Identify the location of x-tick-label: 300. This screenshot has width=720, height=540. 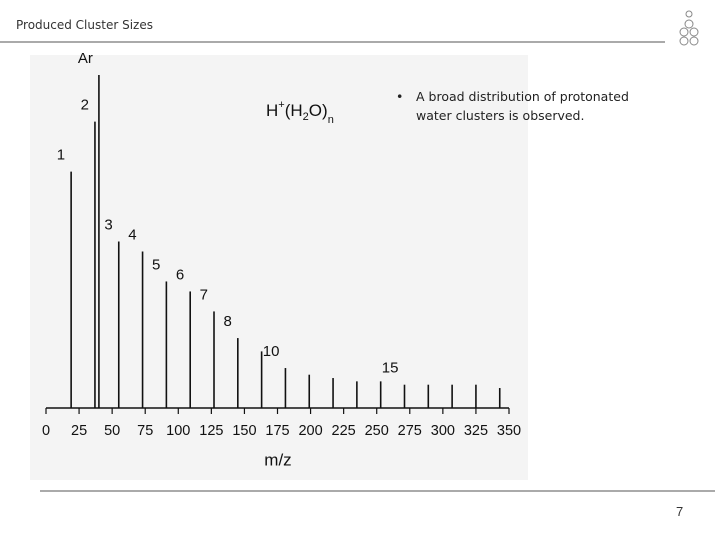
(443, 431).